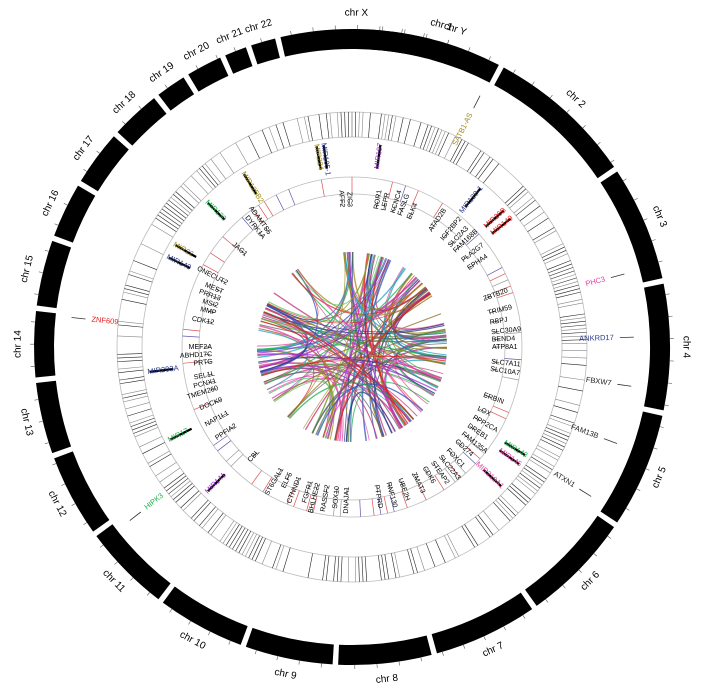 The height and width of the screenshot is (694, 705). What do you see at coordinates (124, 102) in the screenshot?
I see `chromosome-label: chr 18` at bounding box center [124, 102].